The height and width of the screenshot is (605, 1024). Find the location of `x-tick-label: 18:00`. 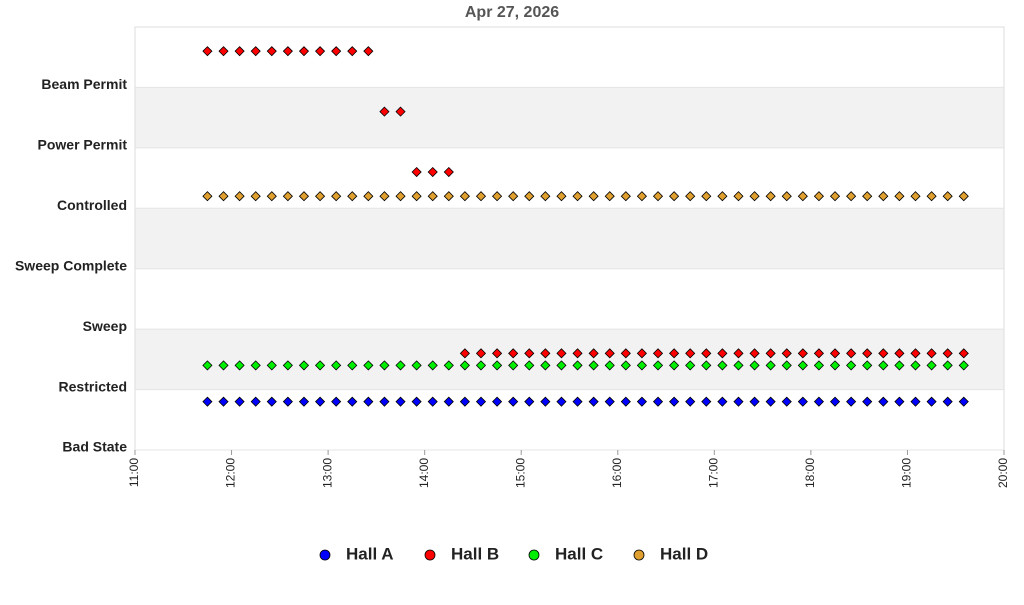

x-tick-label: 18:00 is located at coordinates (810, 473).